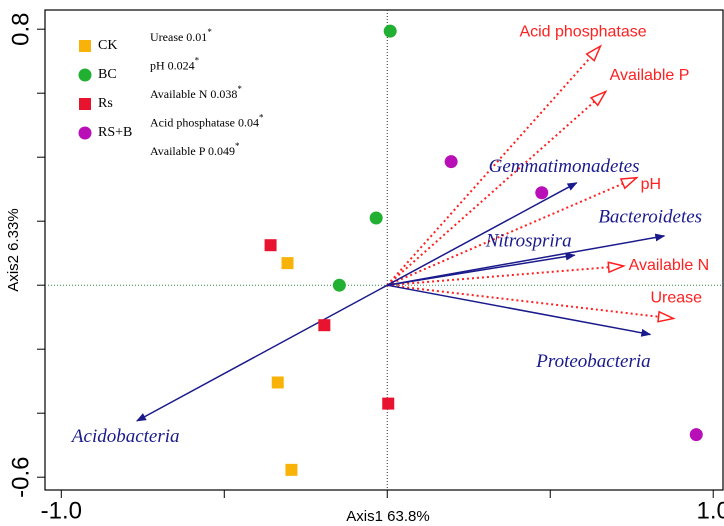 This screenshot has width=724, height=526. What do you see at coordinates (20, 29) in the screenshot?
I see `y-tick-label: 0.8` at bounding box center [20, 29].